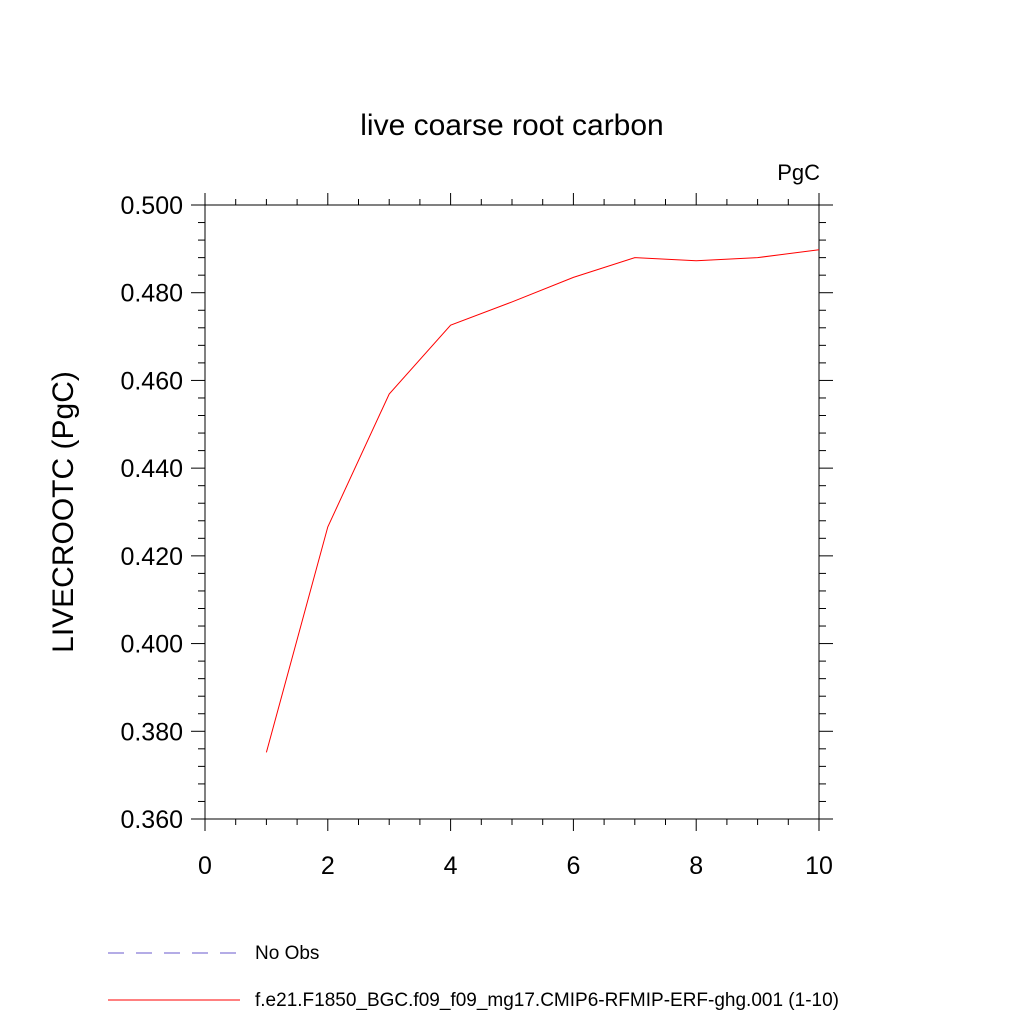  Describe the element at coordinates (573, 866) in the screenshot. I see `x-tick-label: 6` at that location.